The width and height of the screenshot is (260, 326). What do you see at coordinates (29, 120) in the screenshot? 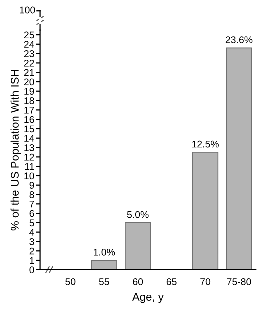
I see `y-tick-label: 16` at bounding box center [29, 120].